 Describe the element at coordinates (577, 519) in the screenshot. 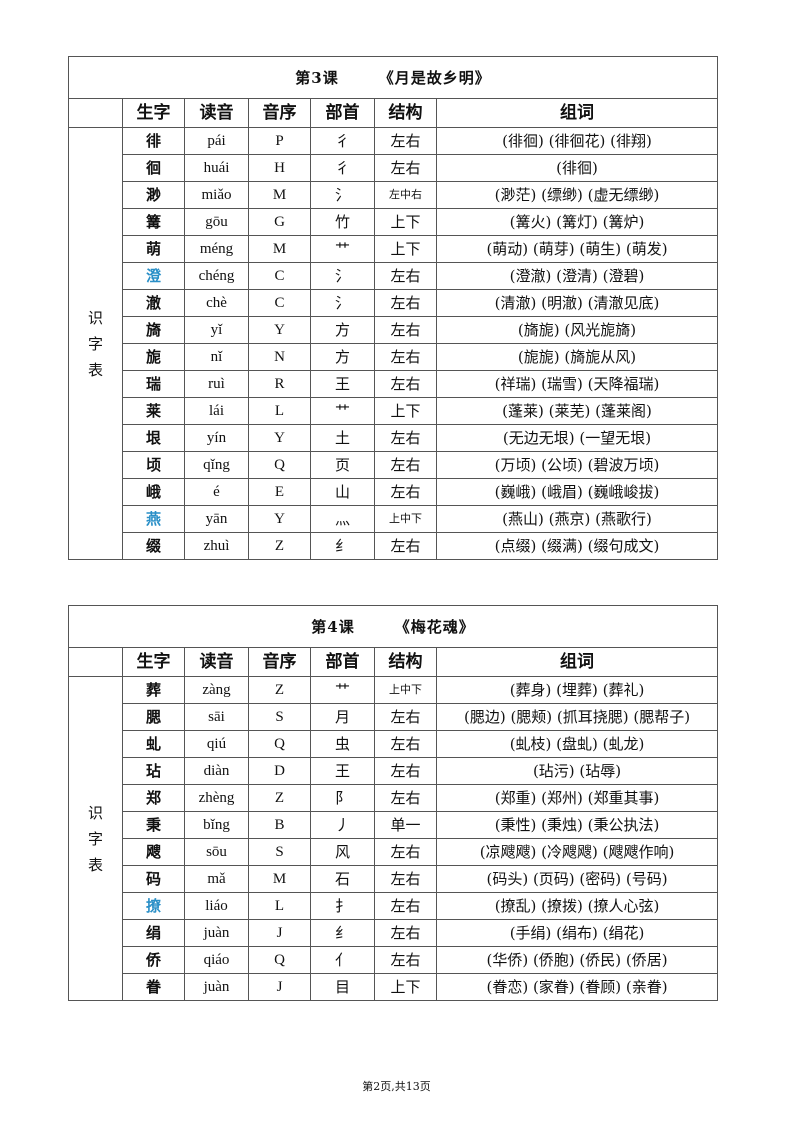

I see `words-cell: (燕山) (燕京) (燕歌行)` at that location.